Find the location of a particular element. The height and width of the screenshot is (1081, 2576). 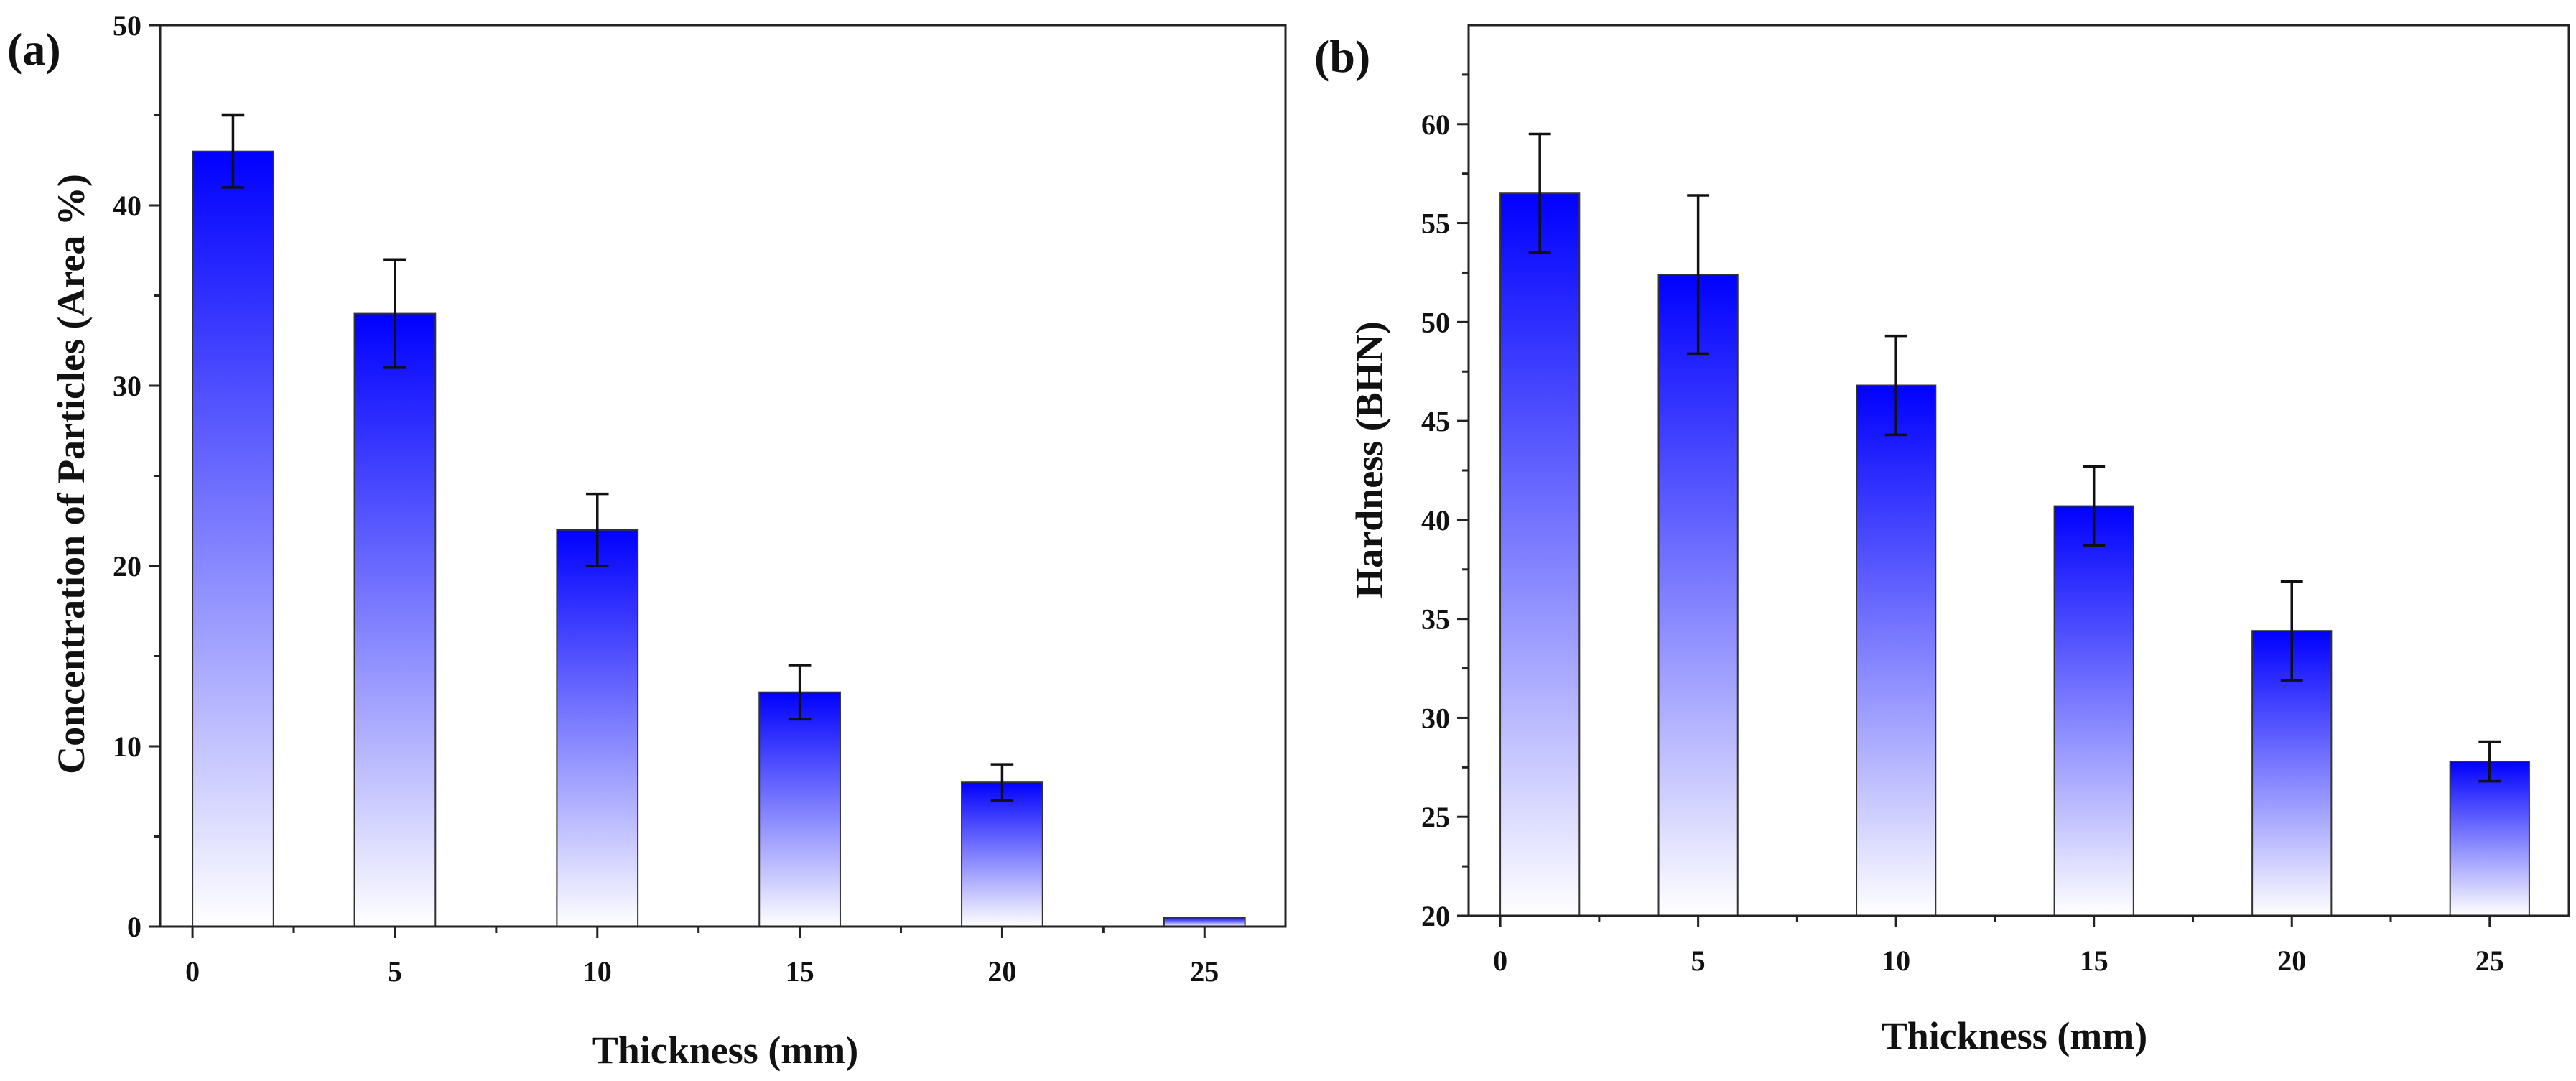

x-tick-label-b-4: 20 is located at coordinates (2291, 961).